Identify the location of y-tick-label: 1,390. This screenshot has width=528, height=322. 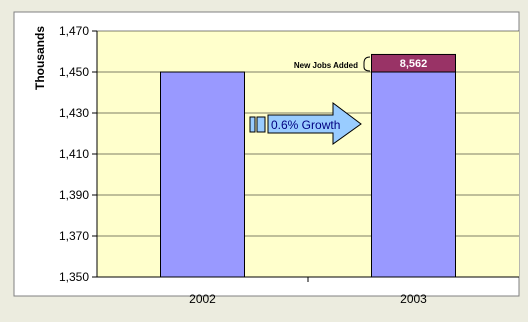
(74, 195).